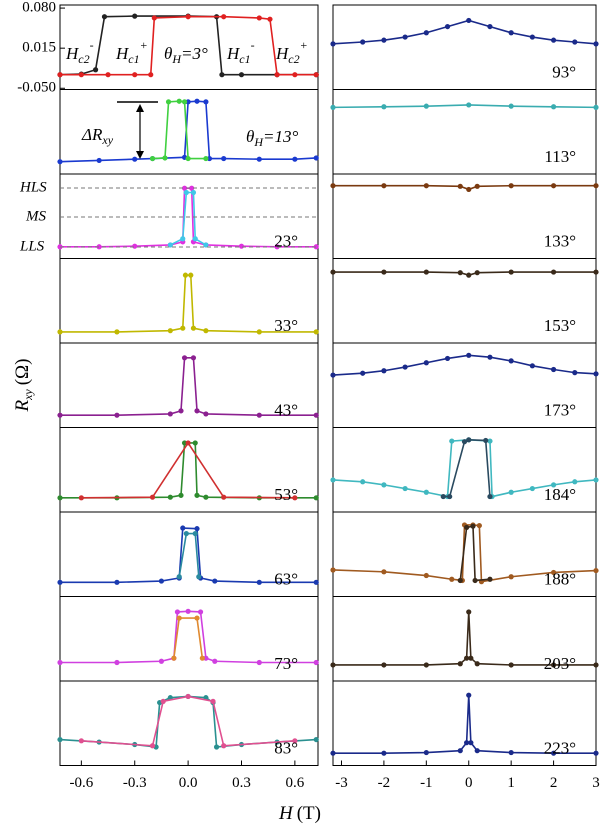 The image size is (600, 833). I want to click on panel: -3 -2 -1 0 1 2 3 223°, so click(465, 735).